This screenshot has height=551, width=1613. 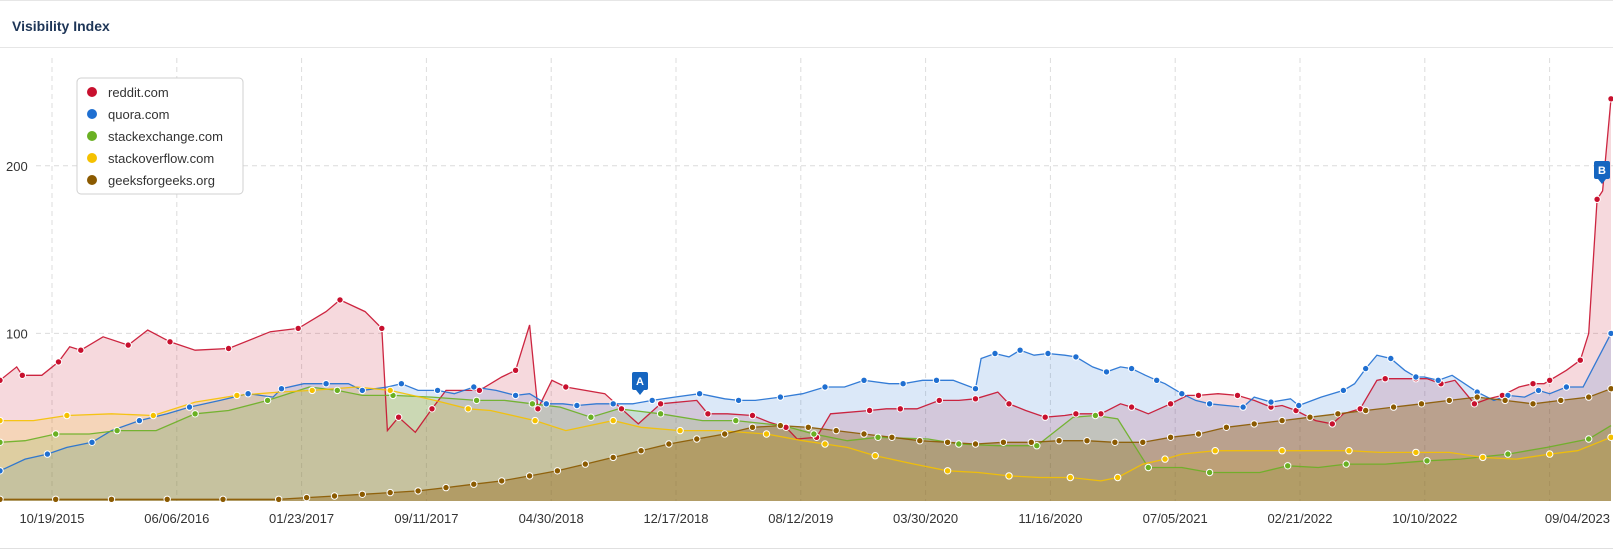 What do you see at coordinates (161, 180) in the screenshot?
I see `legend-label: geeksforgeeks.org` at bounding box center [161, 180].